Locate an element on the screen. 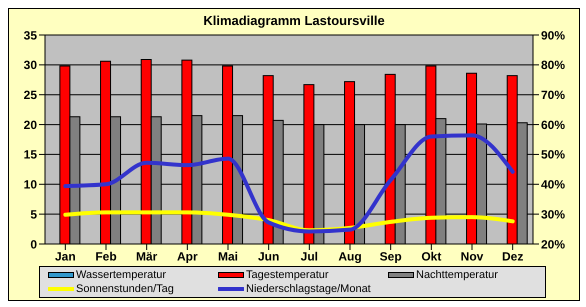 This screenshot has width=586, height=307. x-tick-label: Jan is located at coordinates (65, 257).